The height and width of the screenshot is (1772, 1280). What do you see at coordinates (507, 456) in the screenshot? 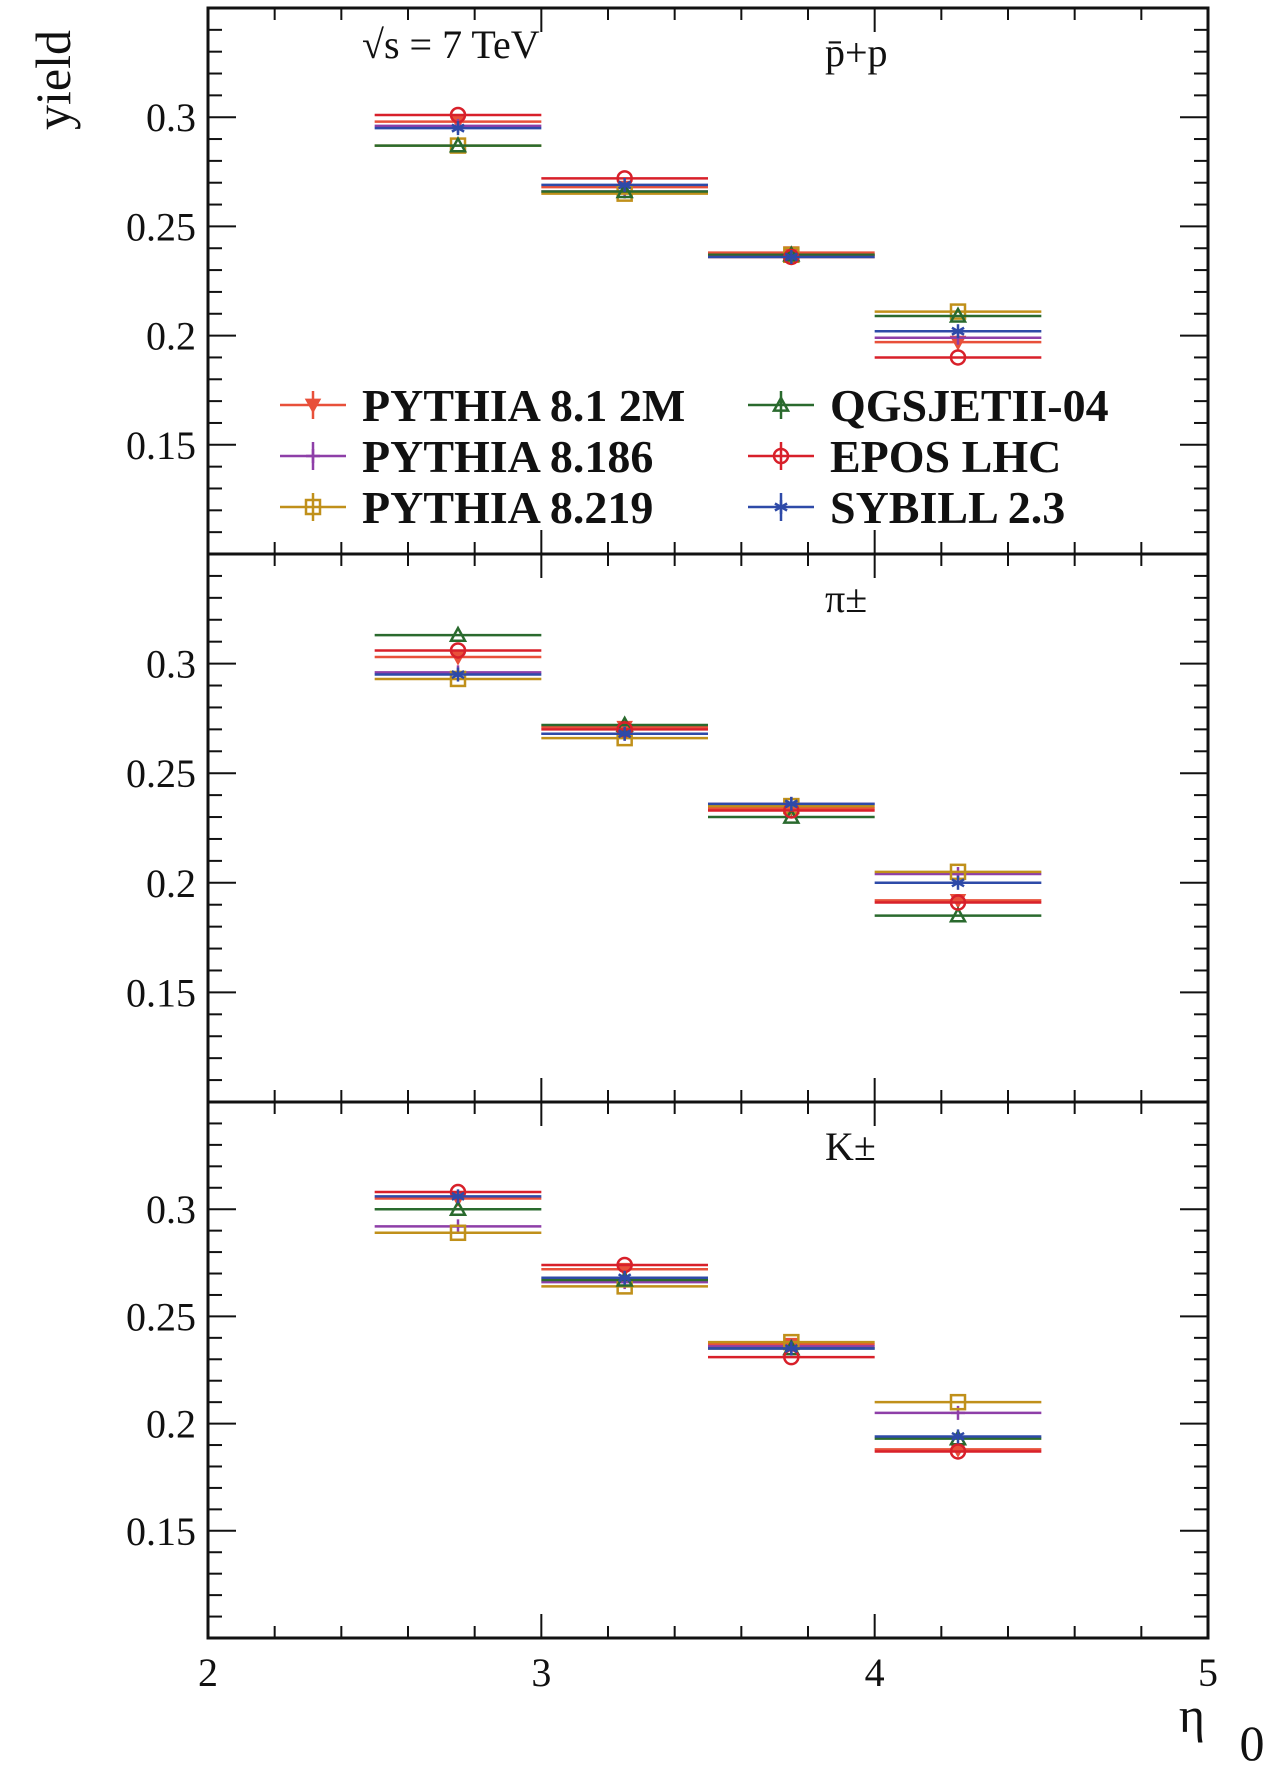
I see `legend-label: PYTHIA 8.186` at bounding box center [507, 456].